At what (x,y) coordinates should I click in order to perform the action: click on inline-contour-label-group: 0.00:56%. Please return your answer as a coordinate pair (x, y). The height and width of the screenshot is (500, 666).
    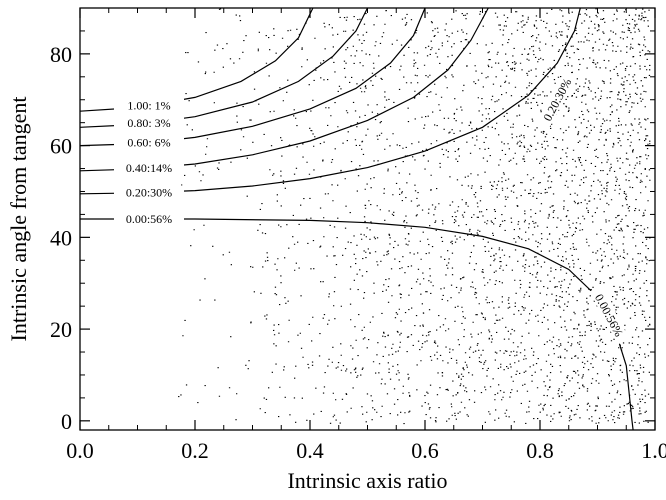
    Looking at the image, I should click on (609, 315).